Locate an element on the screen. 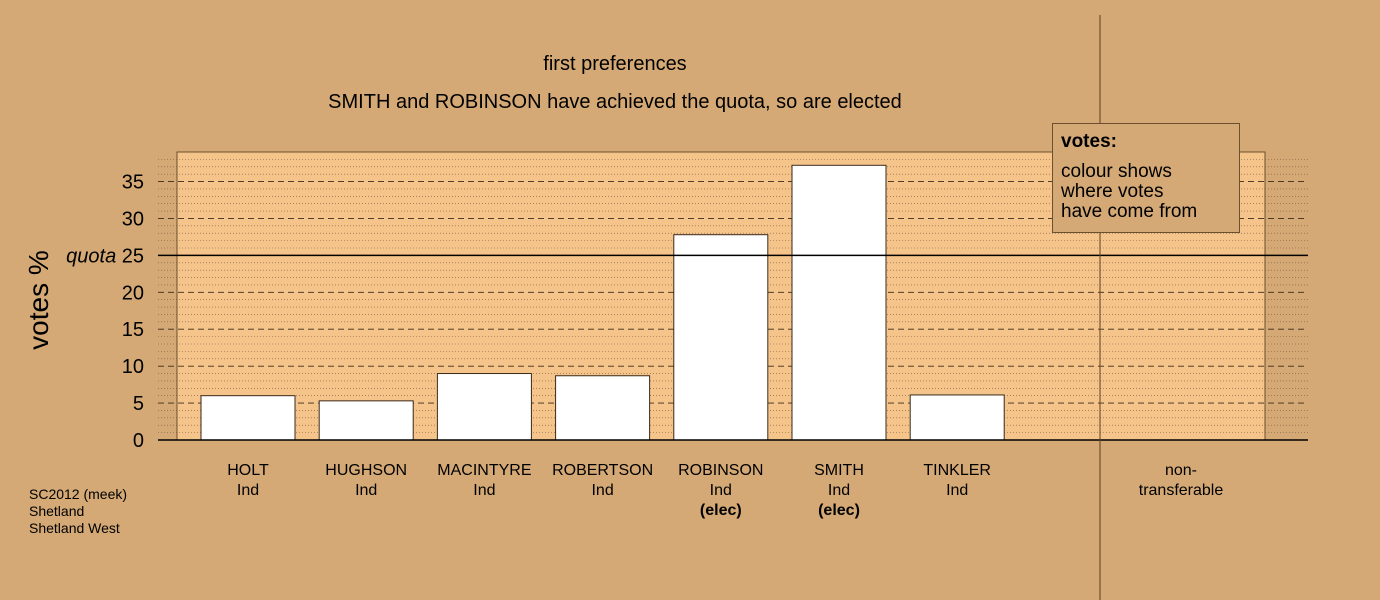 The height and width of the screenshot is (600, 1380). candidate-label: ROBINSON Ind (elec) is located at coordinates (721, 491).